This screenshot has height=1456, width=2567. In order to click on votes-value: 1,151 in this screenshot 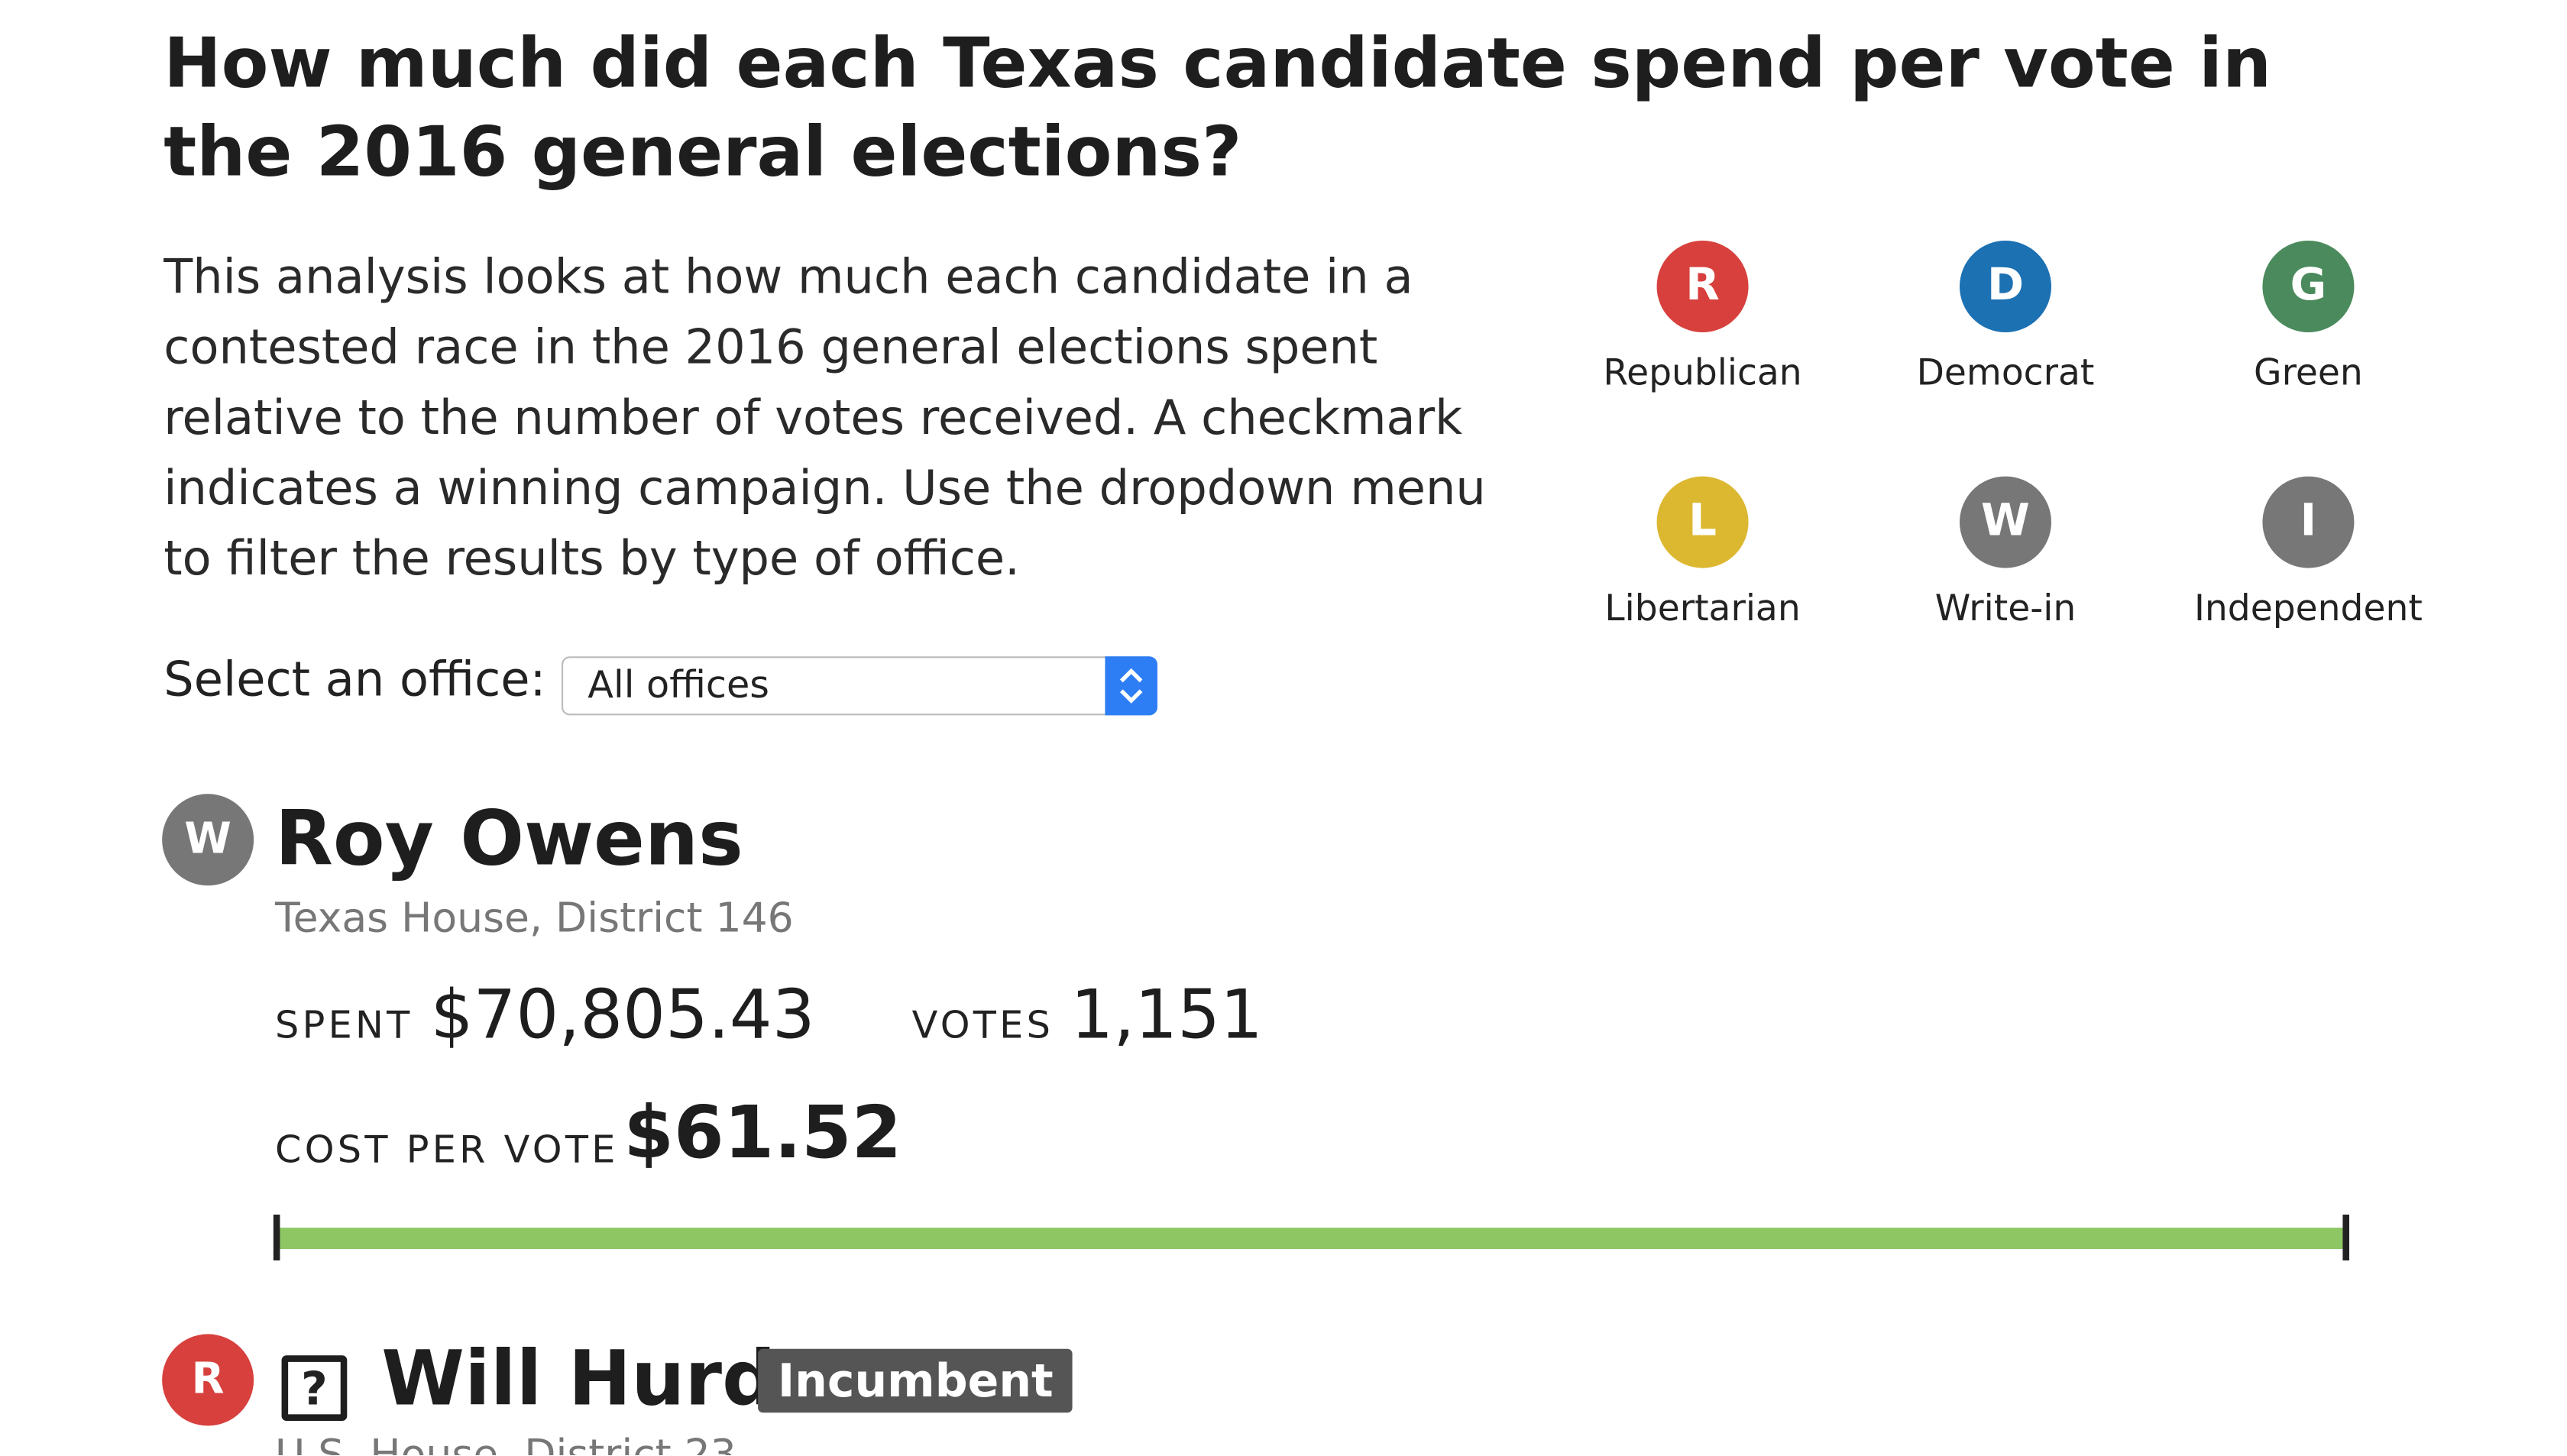, I will do `click(1166, 1015)`.